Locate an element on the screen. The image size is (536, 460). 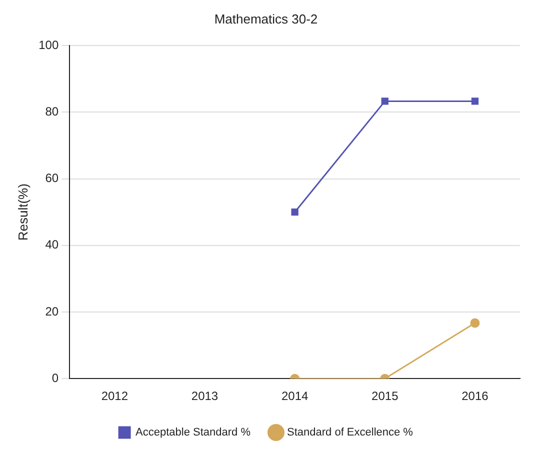
legend-label: Acceptable Standard % is located at coordinates (193, 432).